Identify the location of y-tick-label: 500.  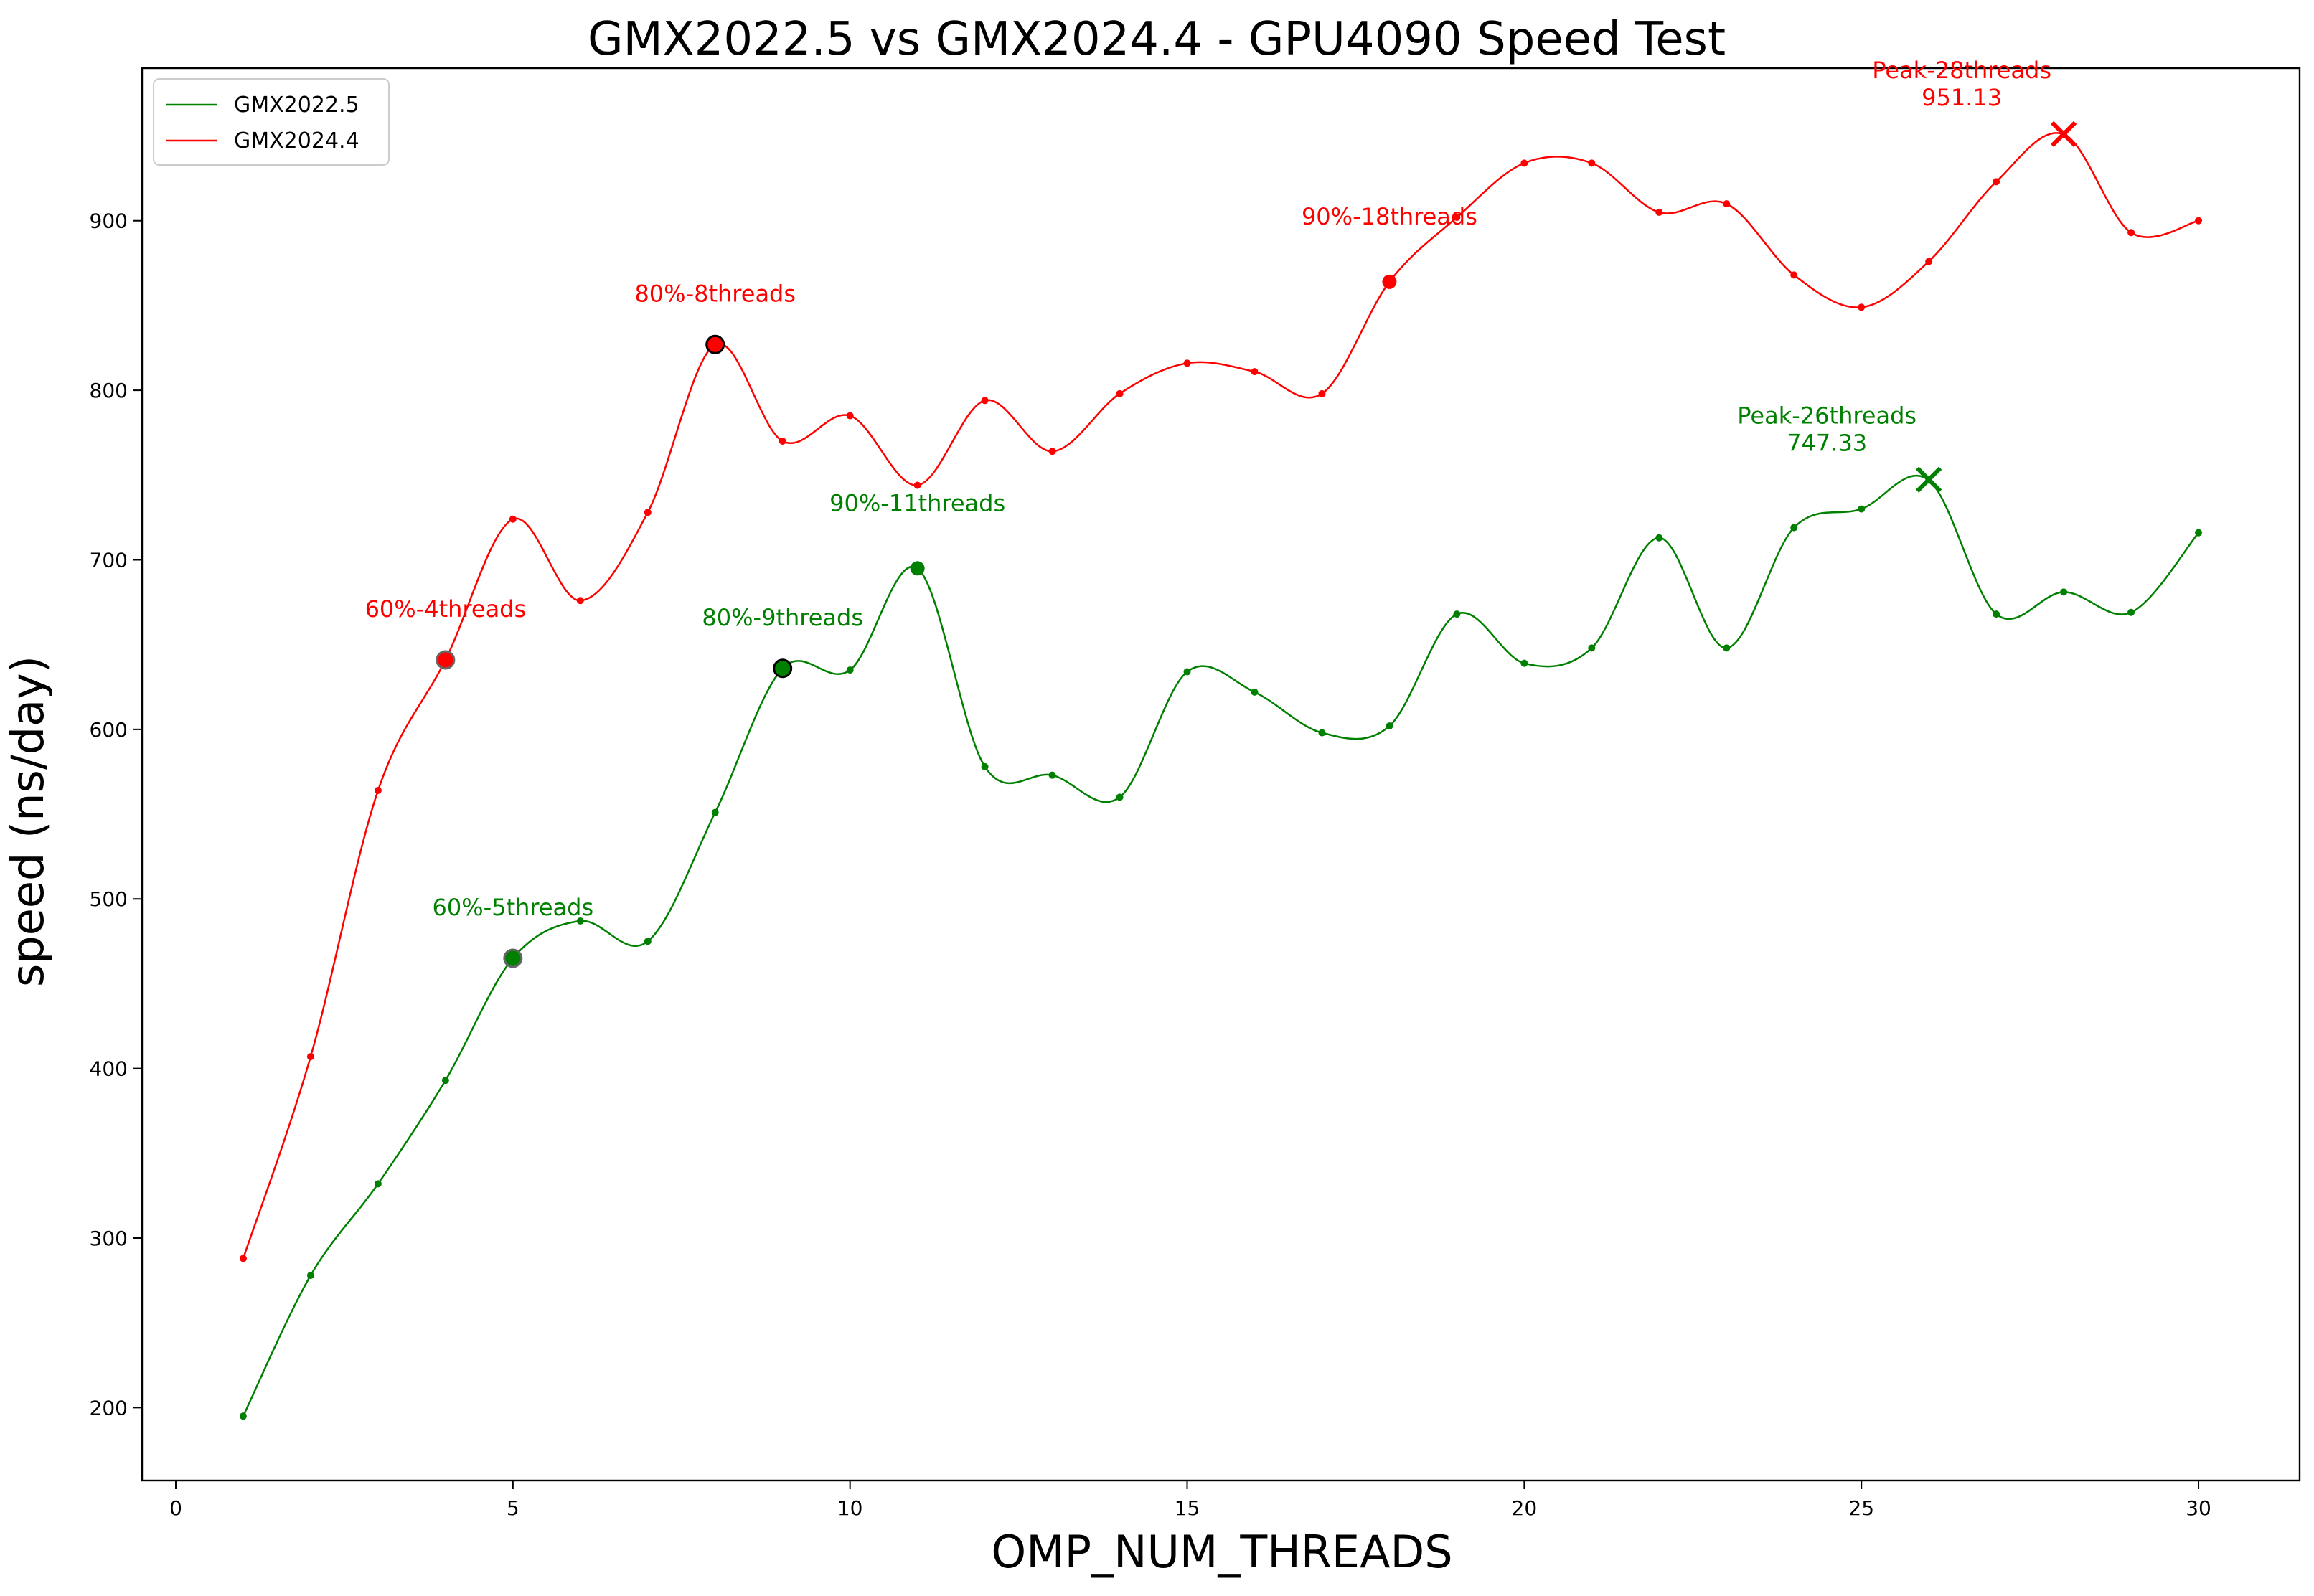
(109, 899).